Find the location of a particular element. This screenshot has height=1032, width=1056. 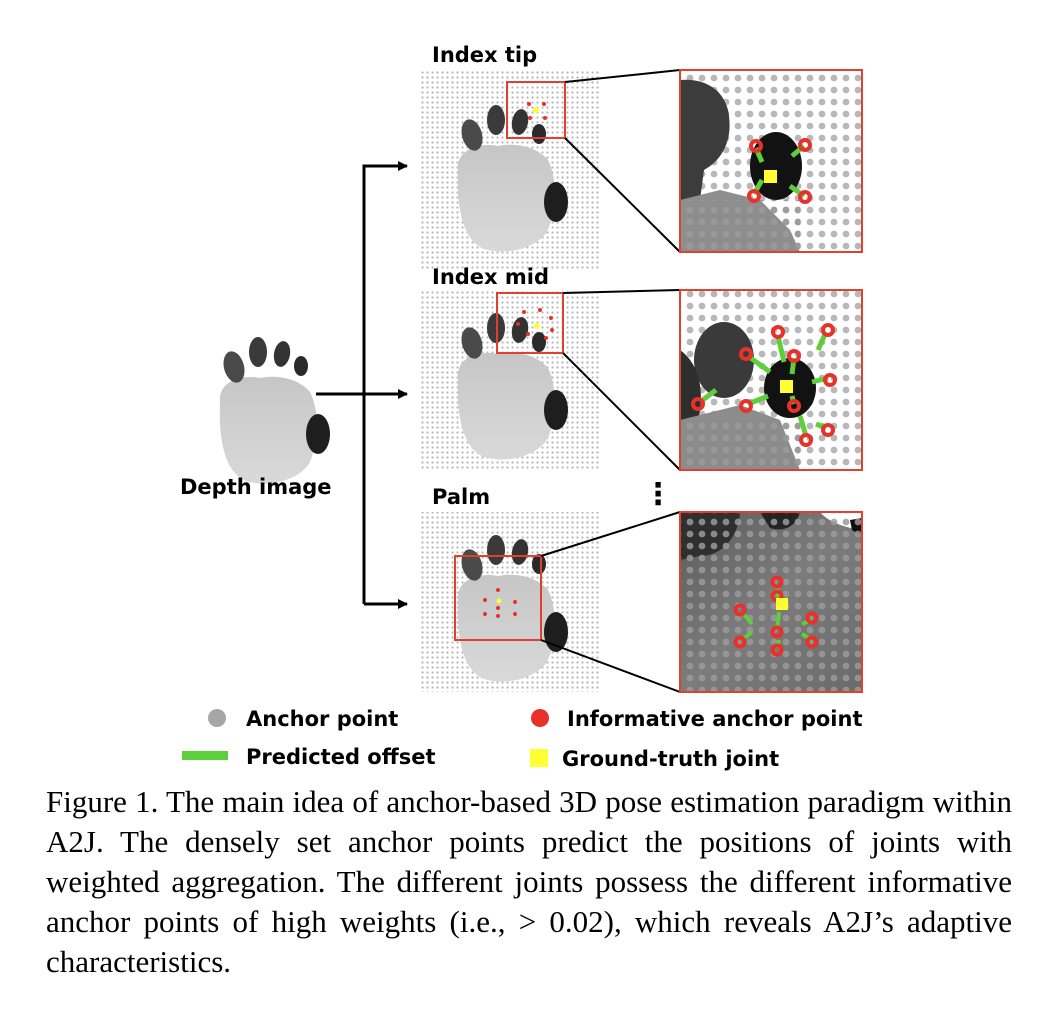

legend-informative-anchor-point-label: Informative anchor point is located at coordinates (714, 719).